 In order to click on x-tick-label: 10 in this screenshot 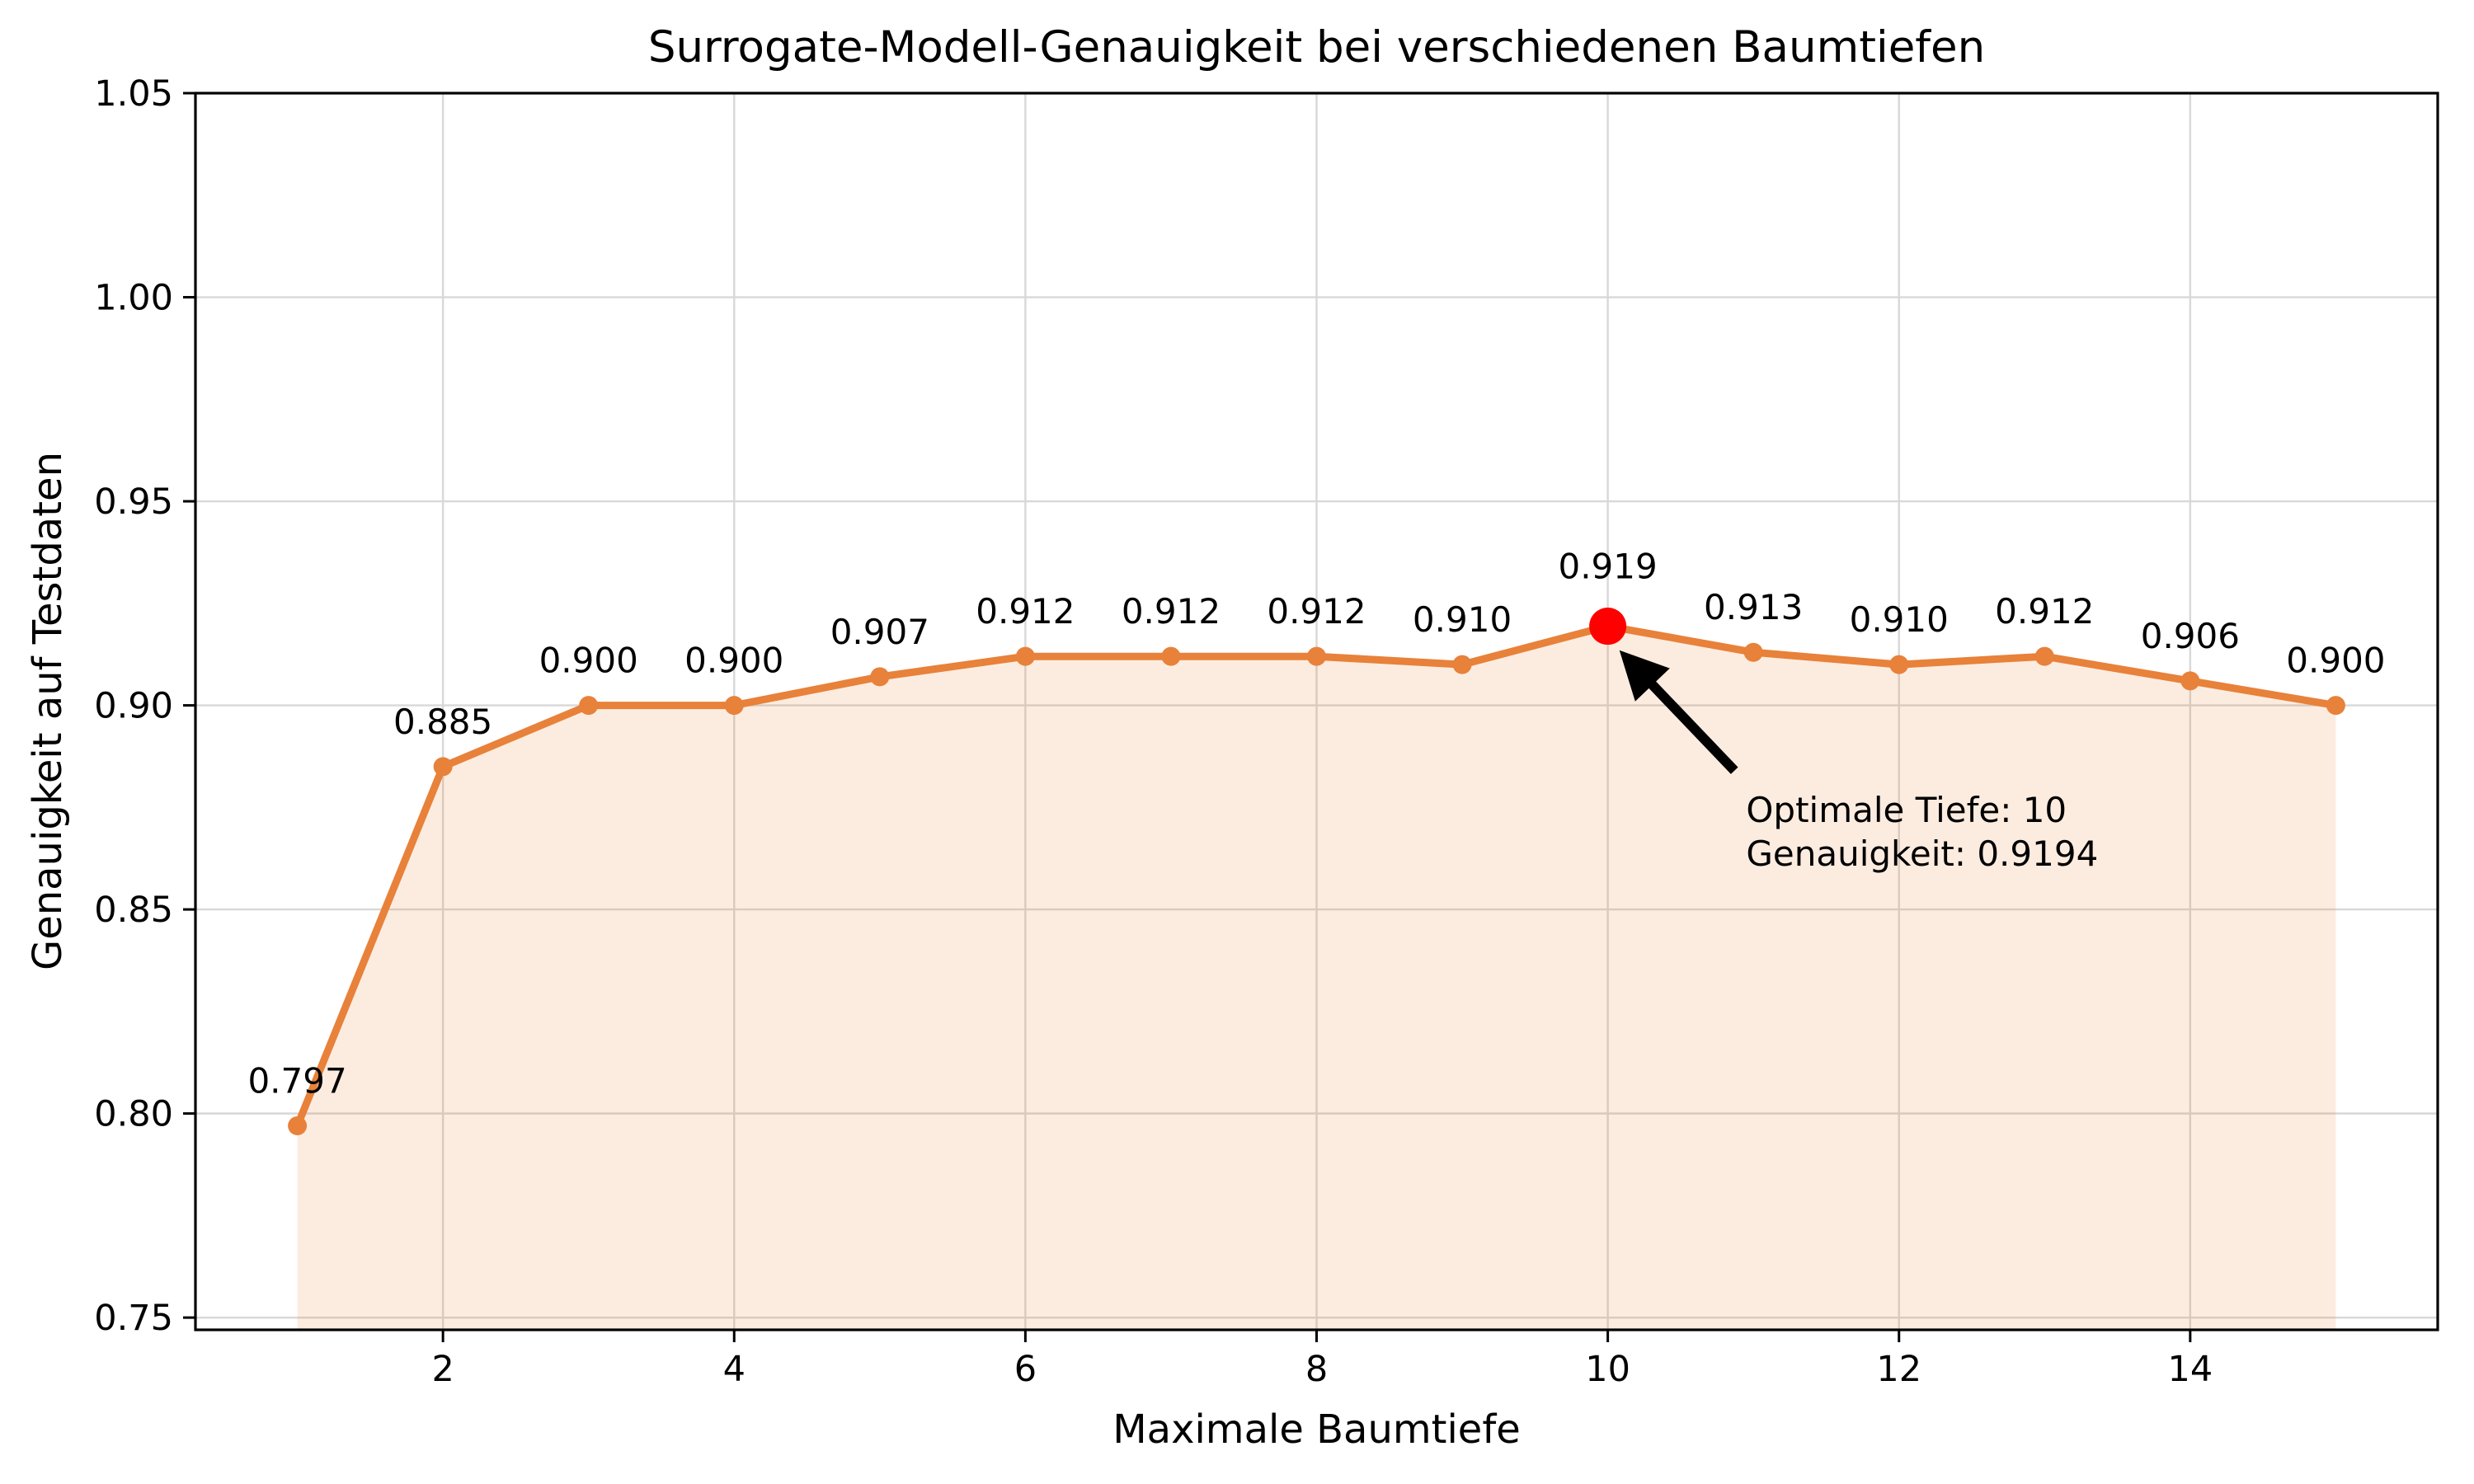, I will do `click(1607, 1369)`.